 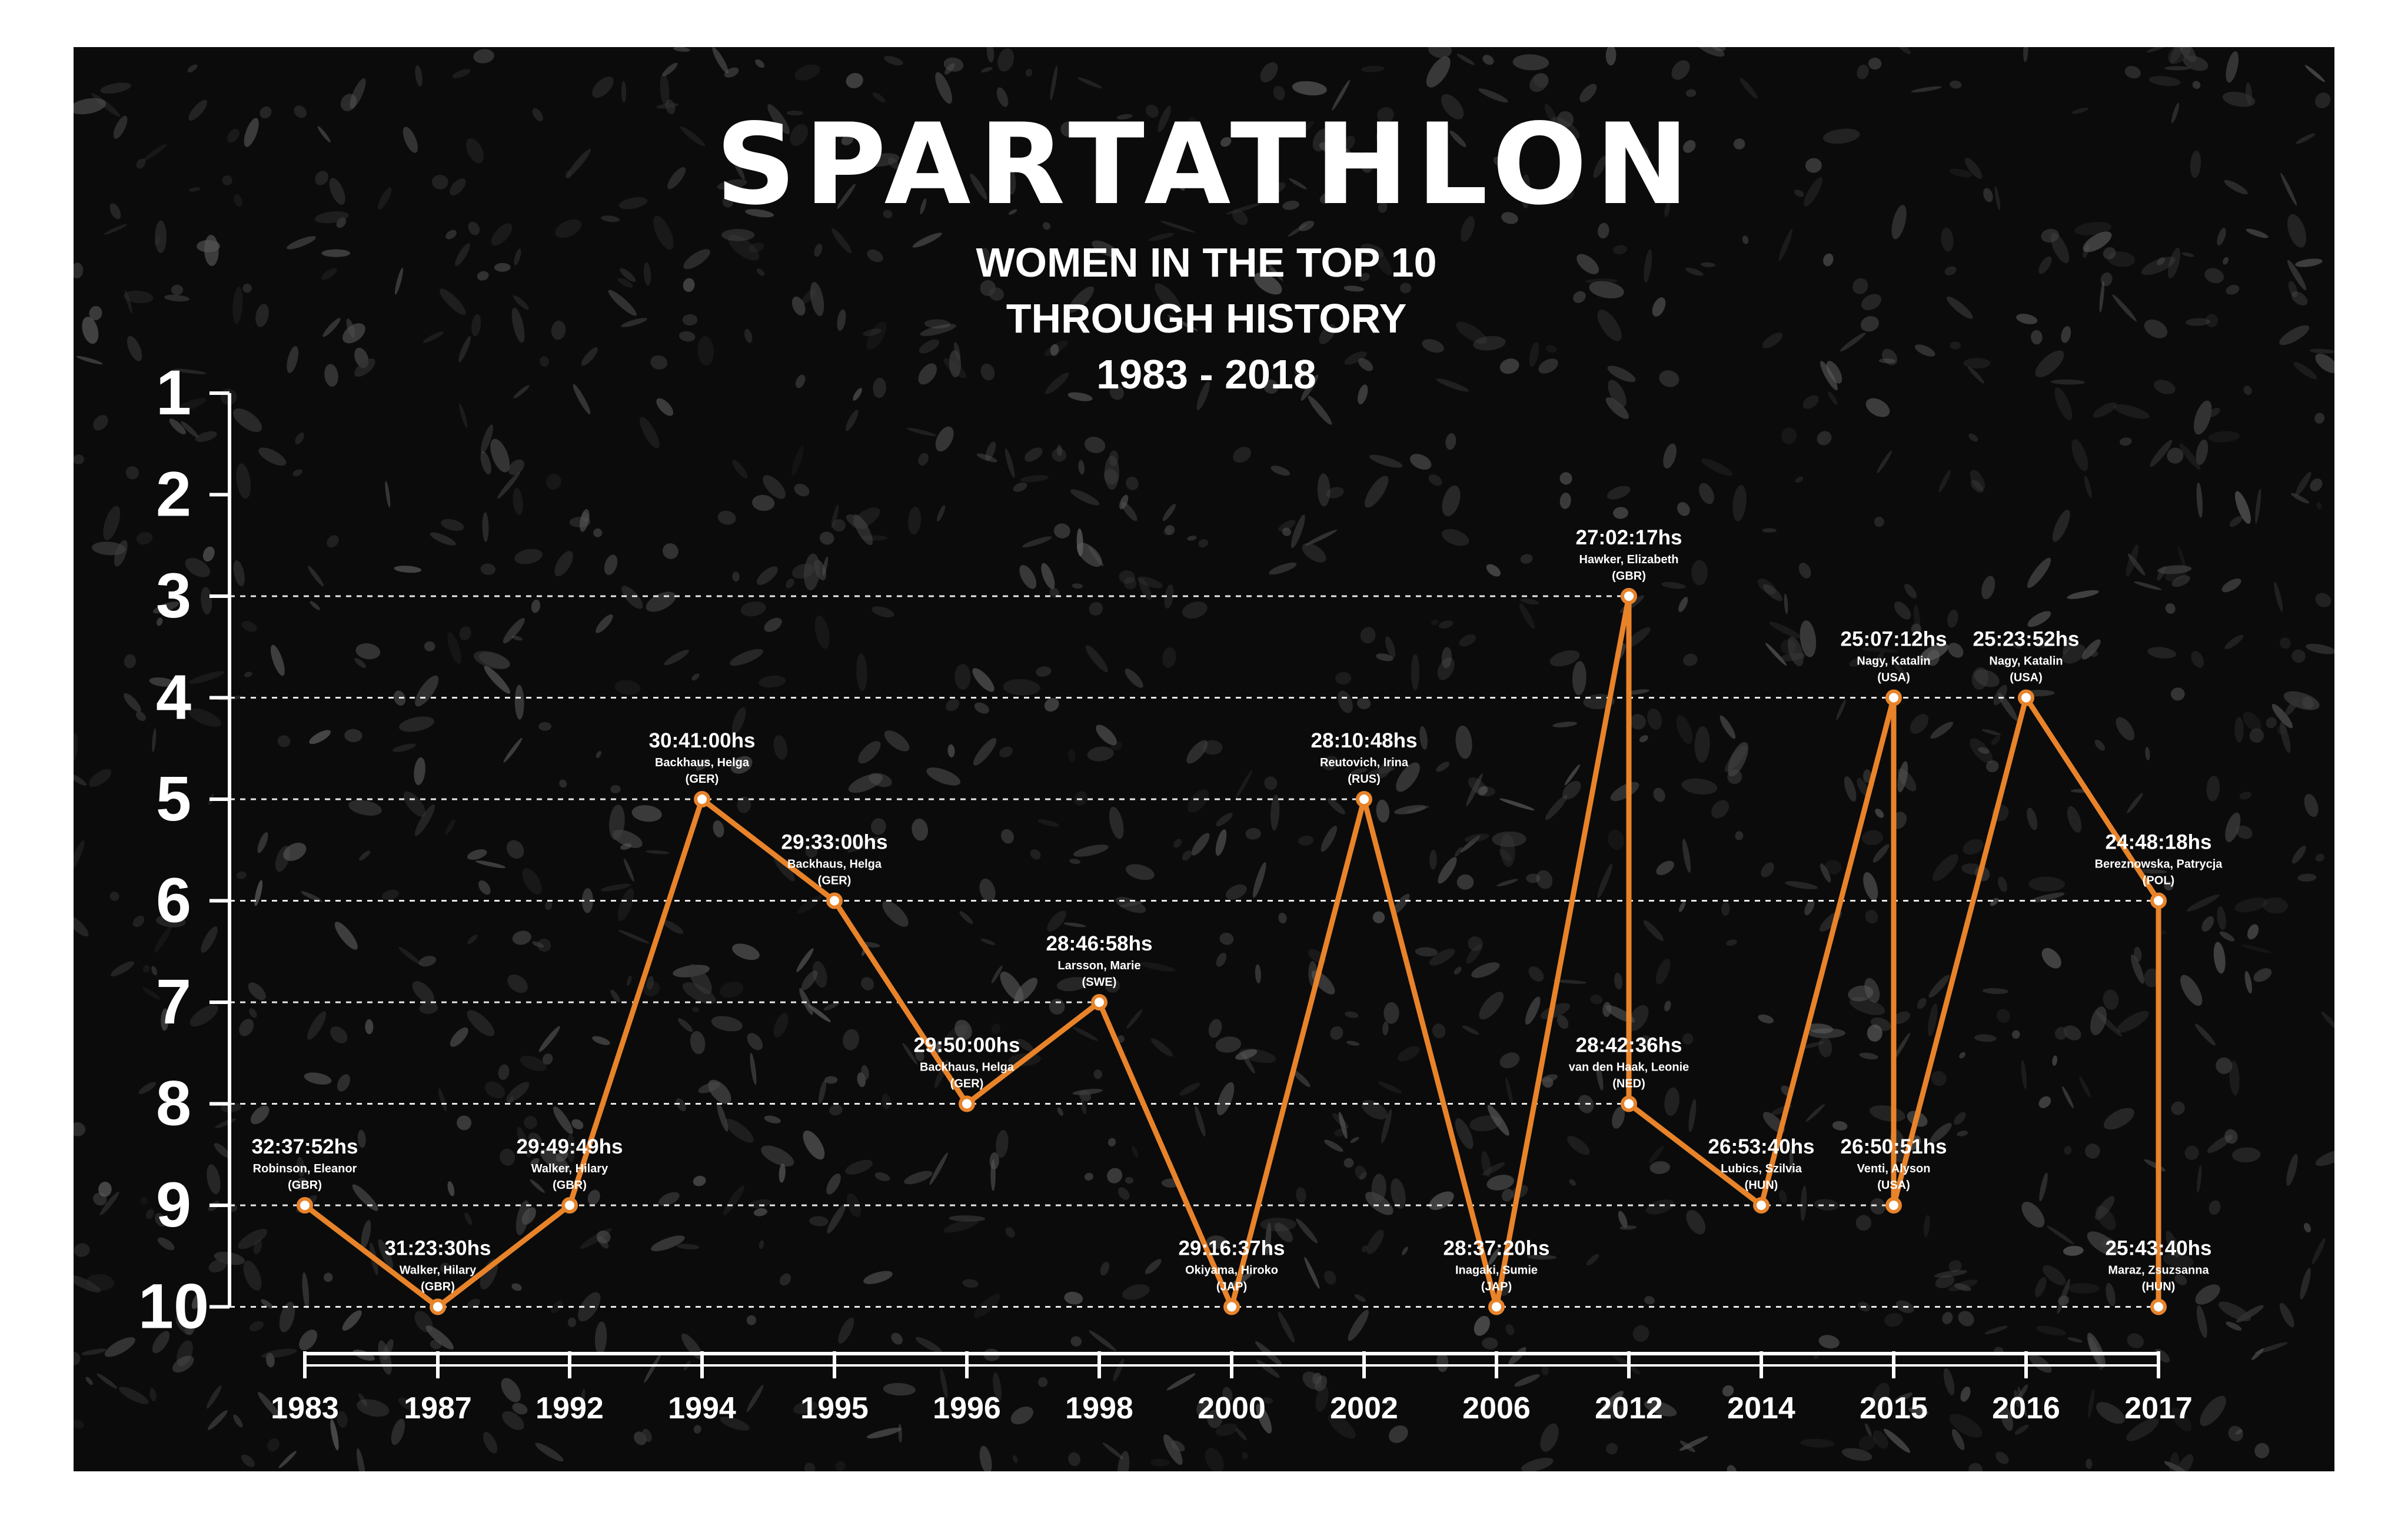 I want to click on data-label-country: (GBR), so click(x=1629, y=577).